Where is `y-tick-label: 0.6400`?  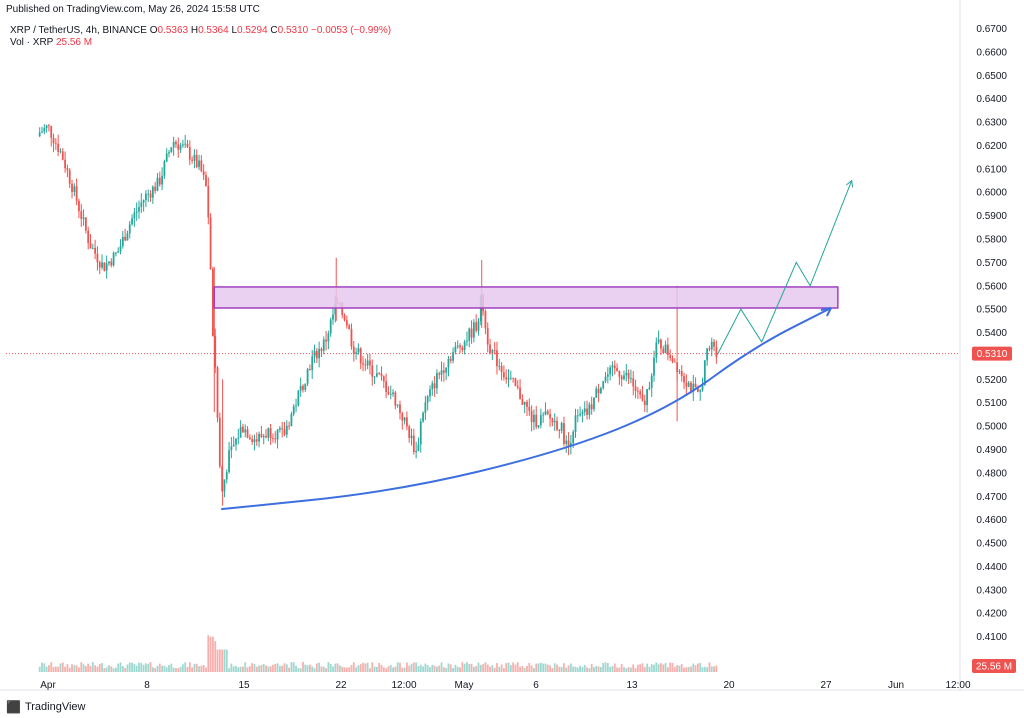 y-tick-label: 0.6400 is located at coordinates (991, 99).